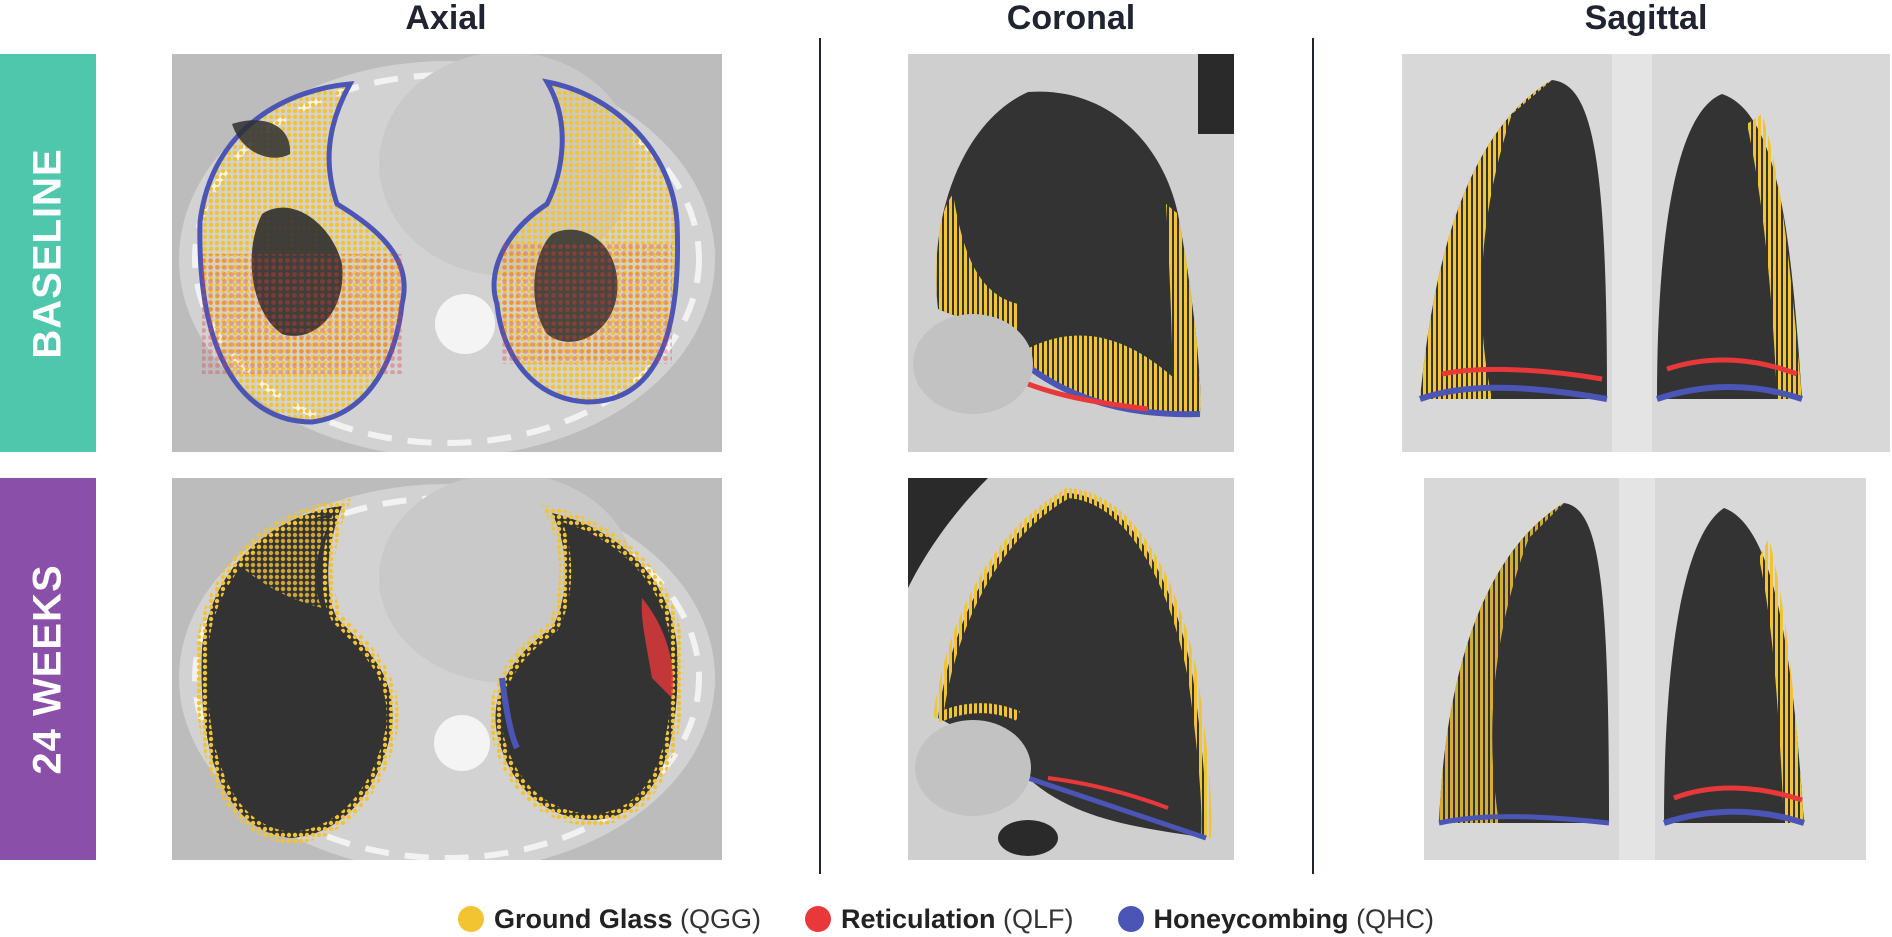 The image size is (1892, 937). What do you see at coordinates (1313, 456) in the screenshot?
I see `column-divider-right` at bounding box center [1313, 456].